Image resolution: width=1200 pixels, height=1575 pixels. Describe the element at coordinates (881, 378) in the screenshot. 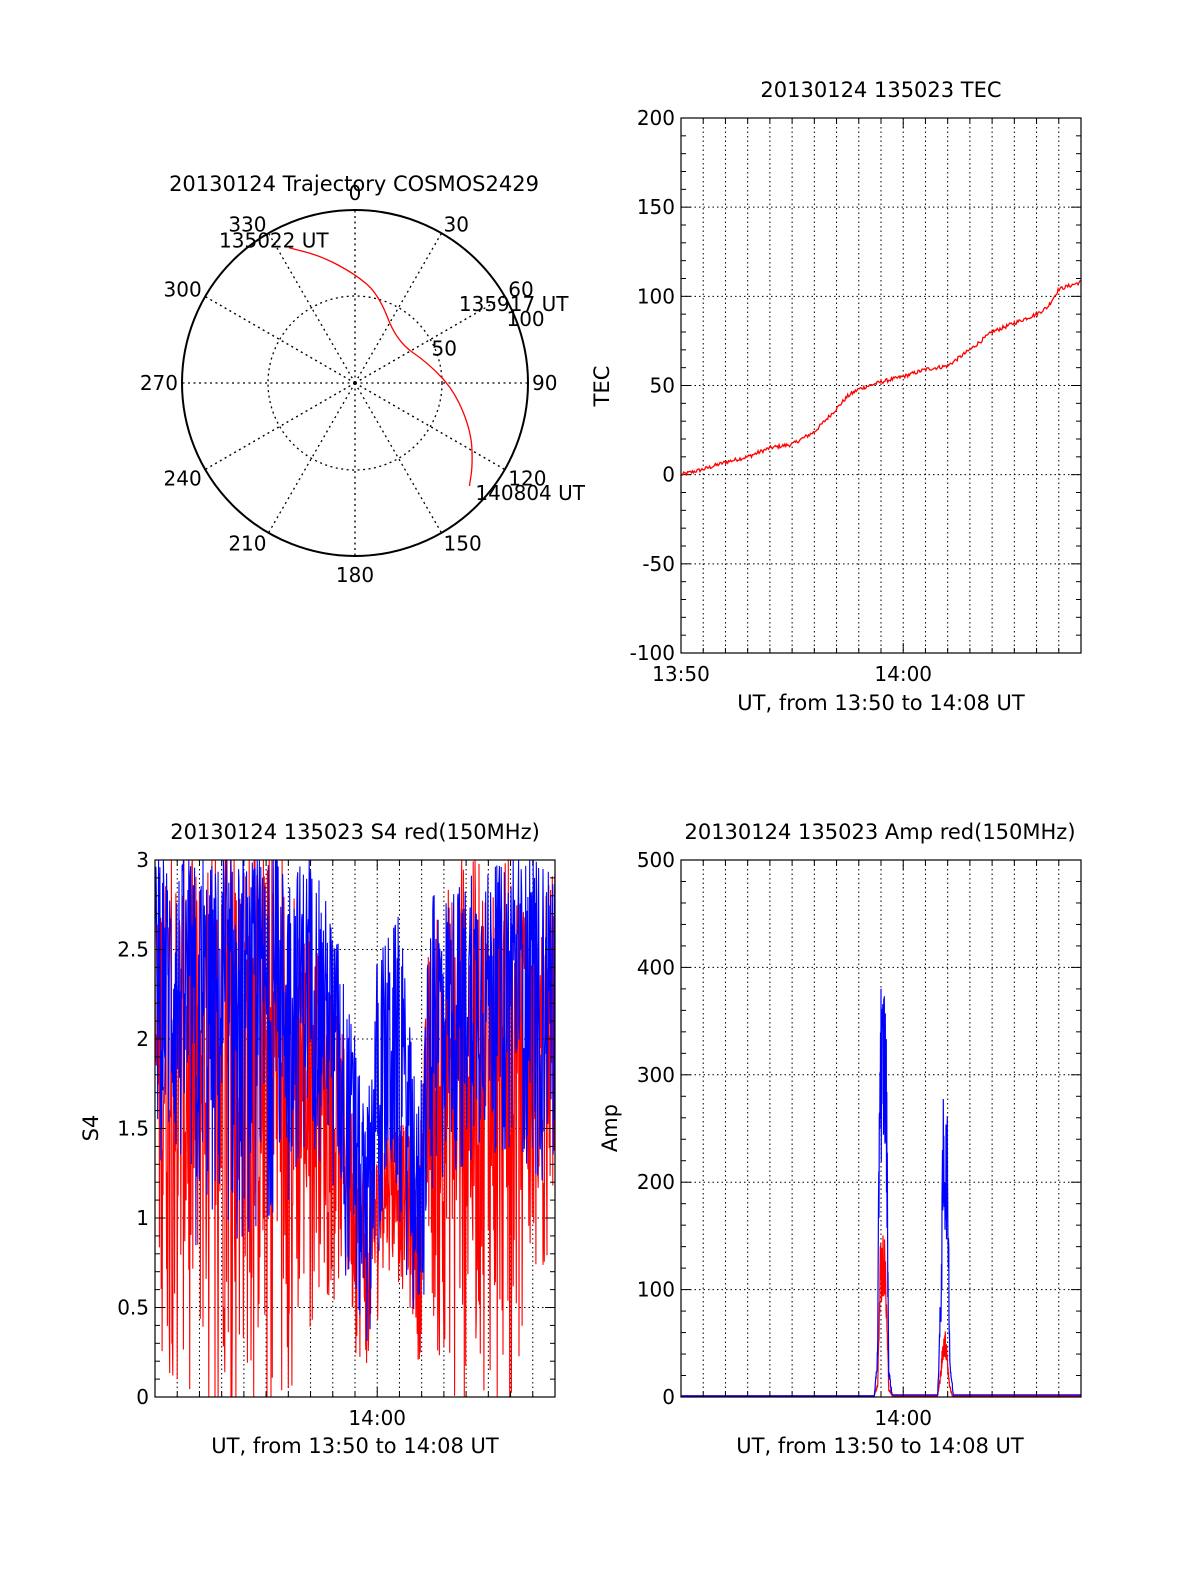

I see `tec-line` at that location.